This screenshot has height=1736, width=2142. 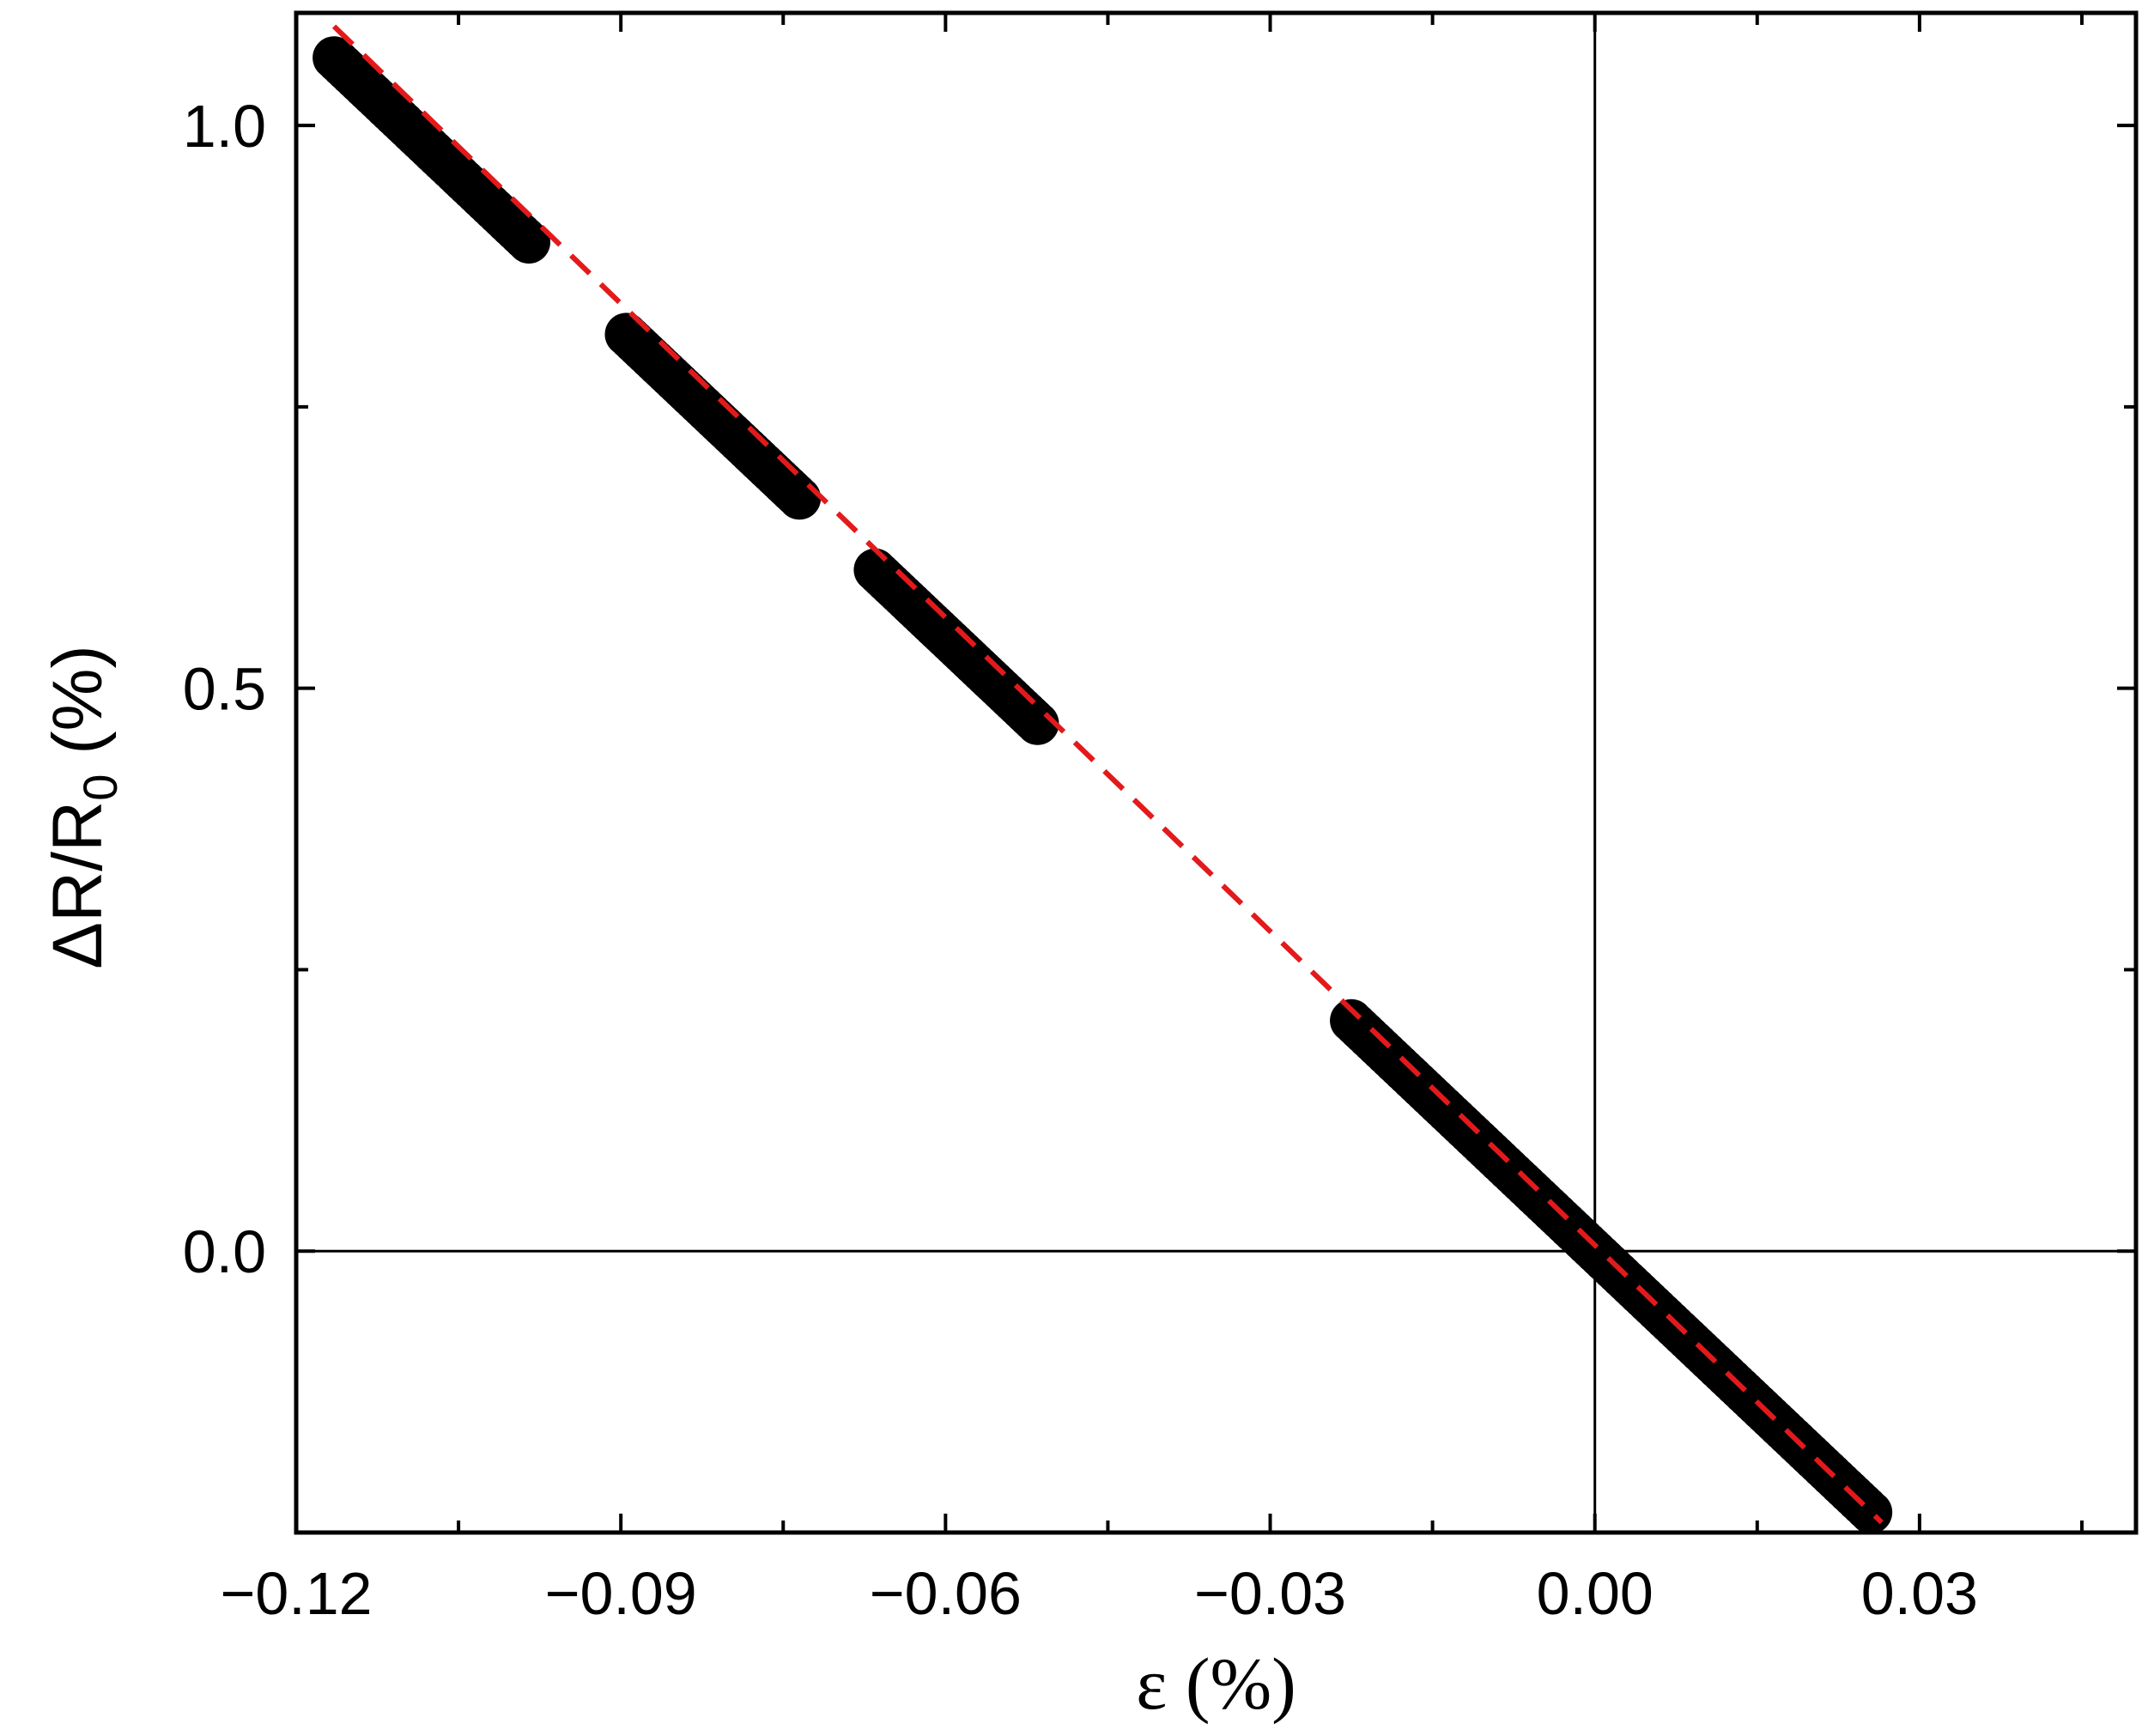 What do you see at coordinates (100, 787) in the screenshot?
I see `y-axis-title-subscript: 0` at bounding box center [100, 787].